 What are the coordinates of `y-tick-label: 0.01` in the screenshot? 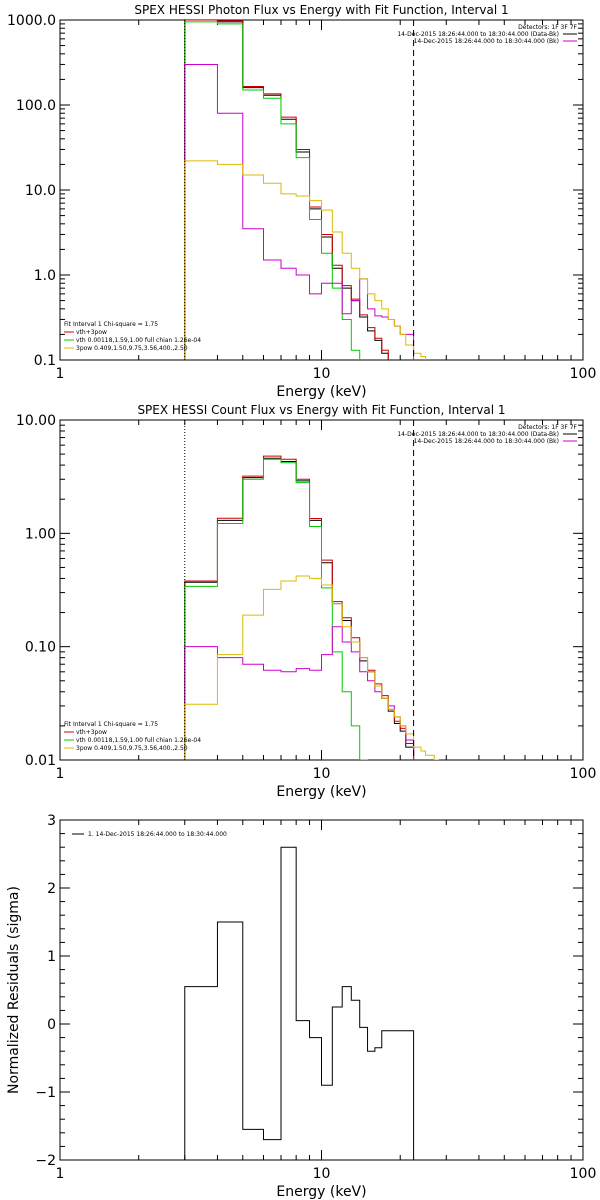 It's located at (40, 761).